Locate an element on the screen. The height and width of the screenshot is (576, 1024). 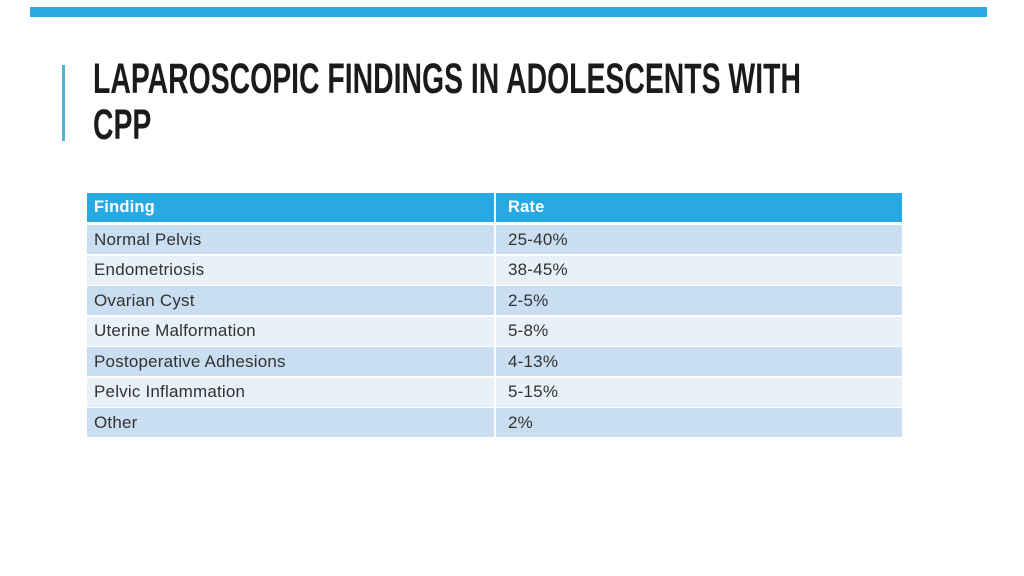
table-row: Postoperative Adhesions 4-13% is located at coordinates (494, 361).